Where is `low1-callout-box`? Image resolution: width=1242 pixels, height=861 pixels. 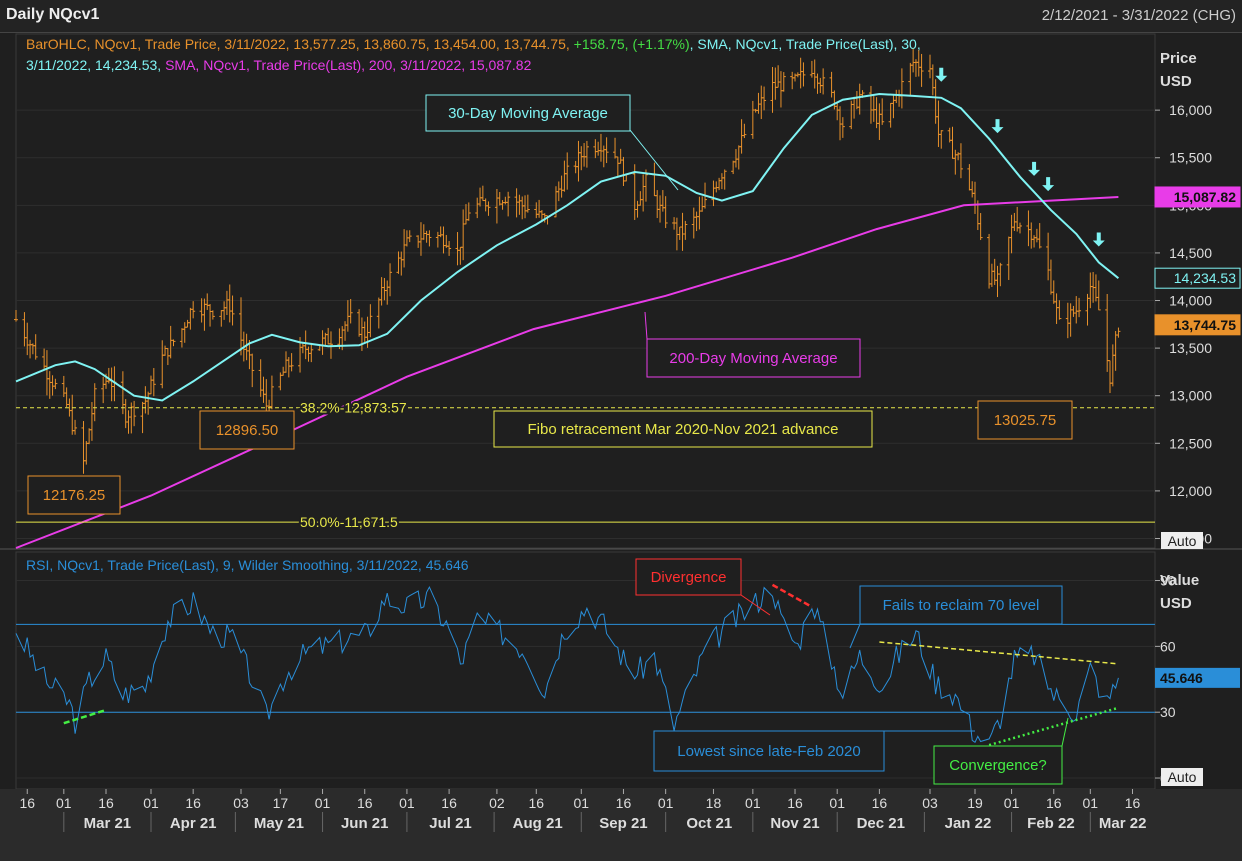
low1-callout-box is located at coordinates (74, 495).